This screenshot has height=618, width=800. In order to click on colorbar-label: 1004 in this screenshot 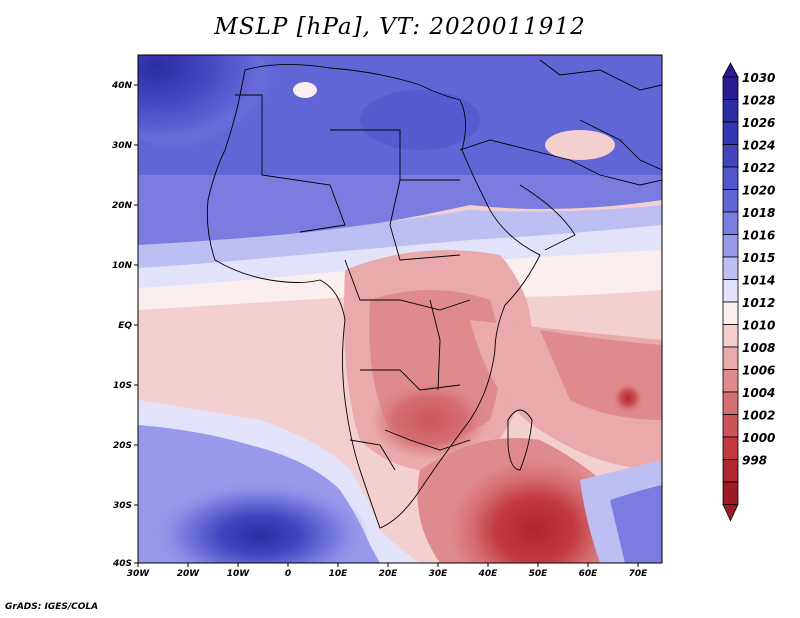, I will do `click(758, 393)`.